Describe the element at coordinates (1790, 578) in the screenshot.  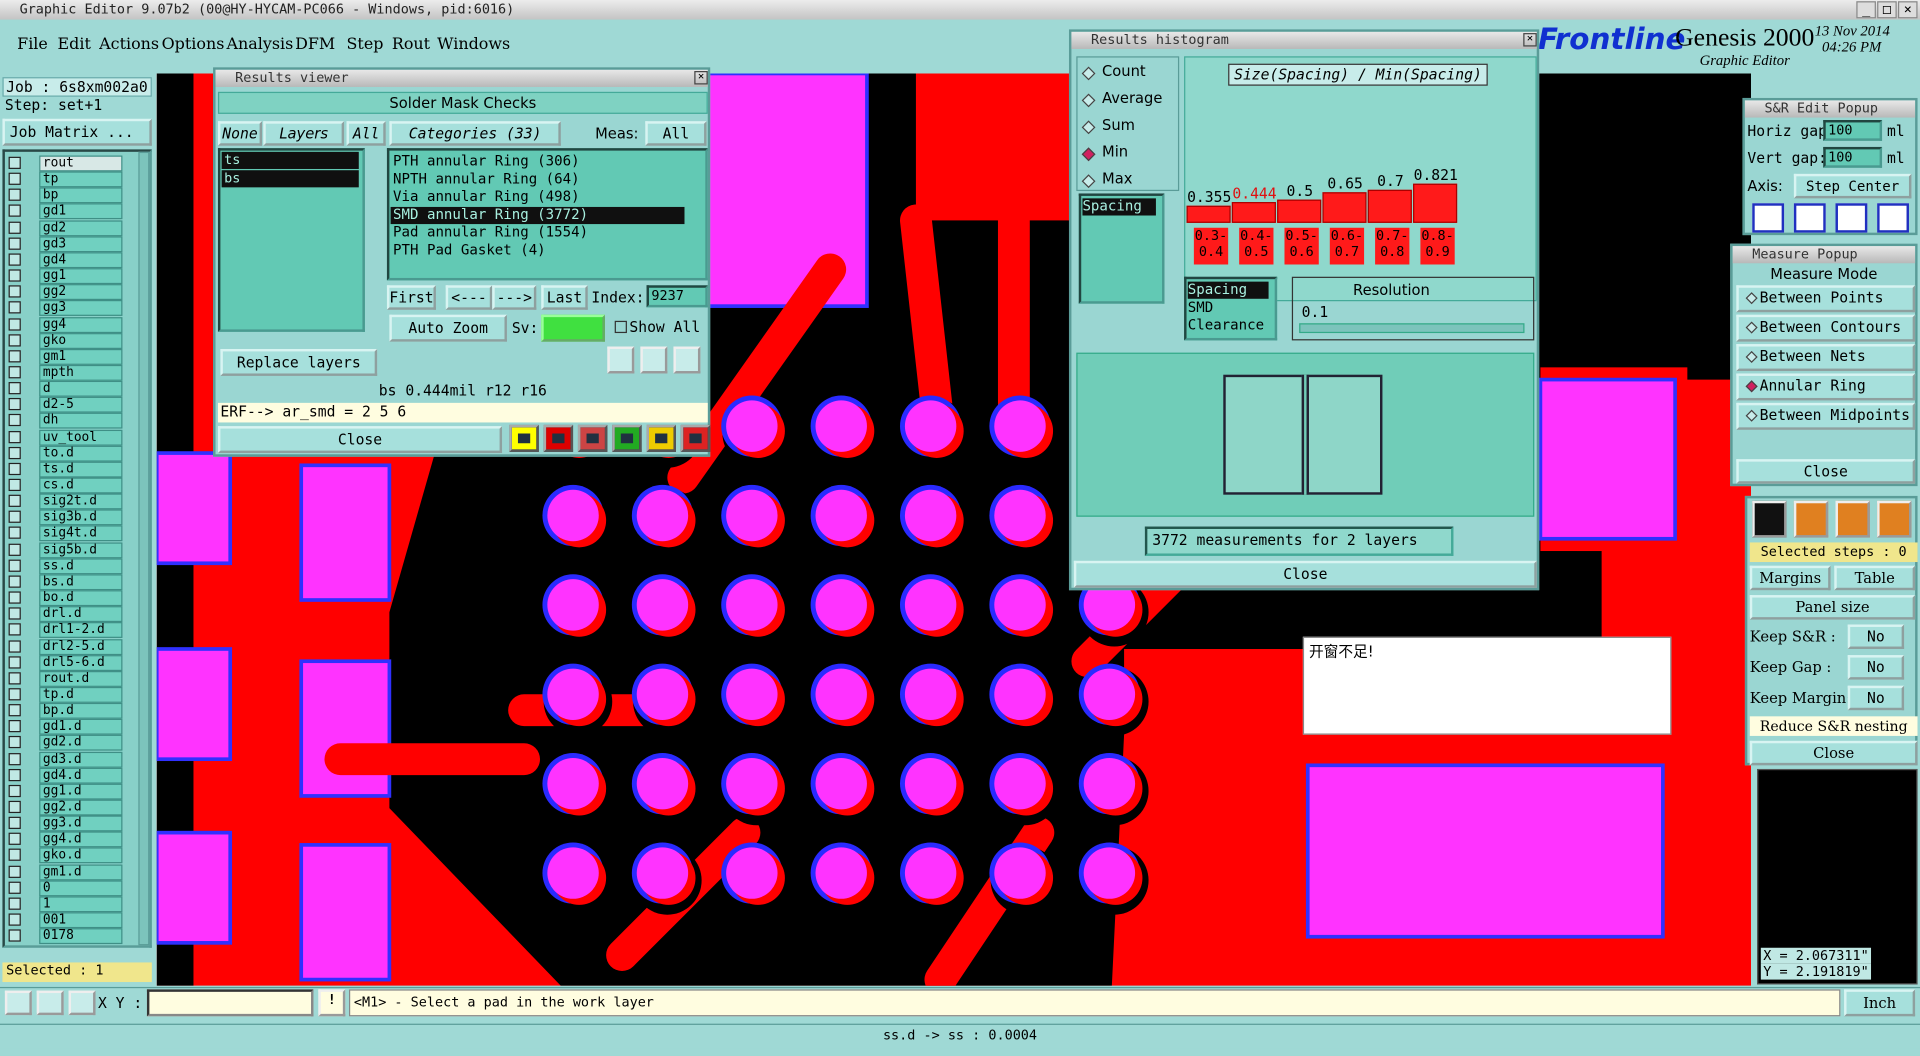
I see `margins-button: Margins` at that location.